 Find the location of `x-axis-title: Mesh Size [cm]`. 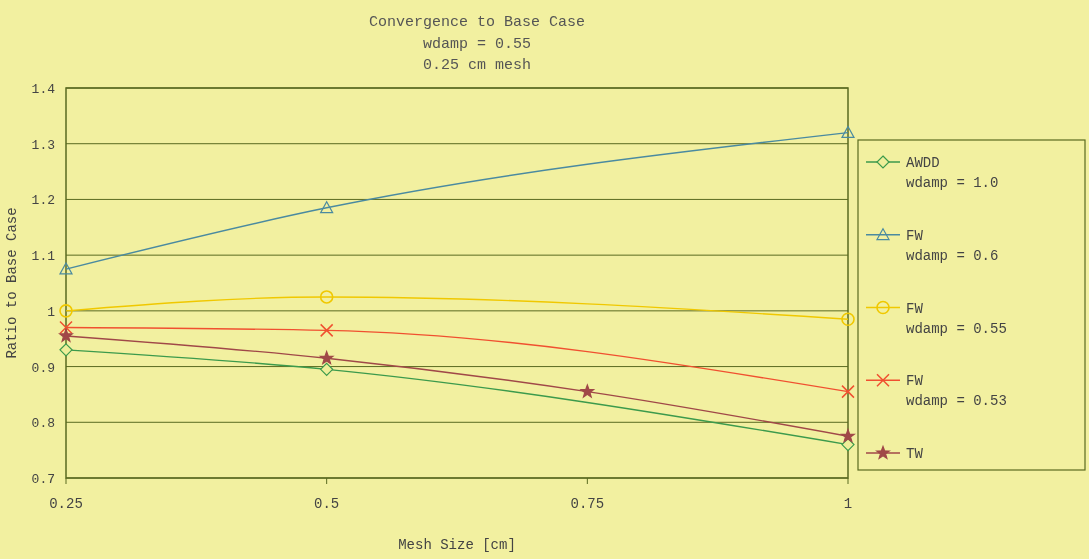

x-axis-title: Mesh Size [cm] is located at coordinates (457, 545).